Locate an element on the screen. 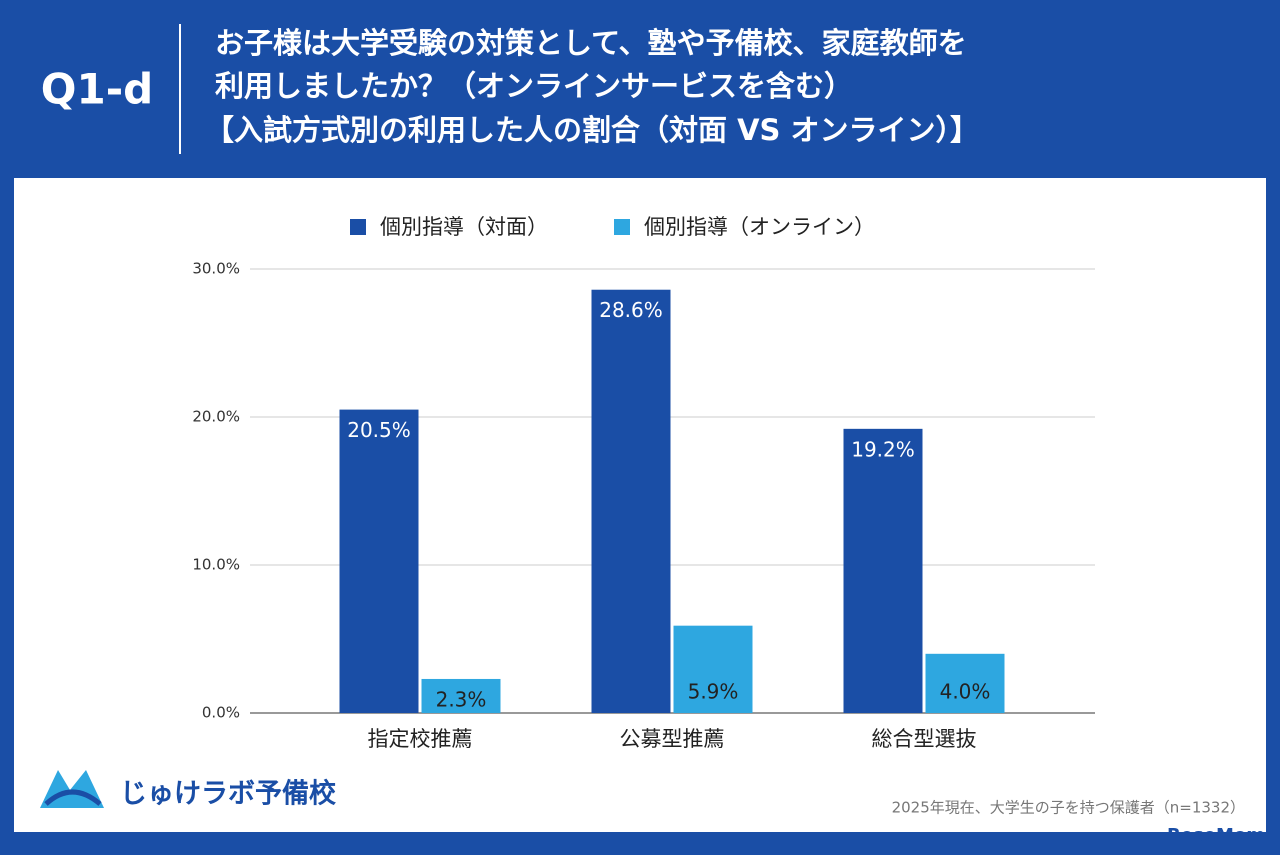  title-line: 【入試方式別の利用した人の割合（対面 VS オンライン）】 is located at coordinates (592, 130).